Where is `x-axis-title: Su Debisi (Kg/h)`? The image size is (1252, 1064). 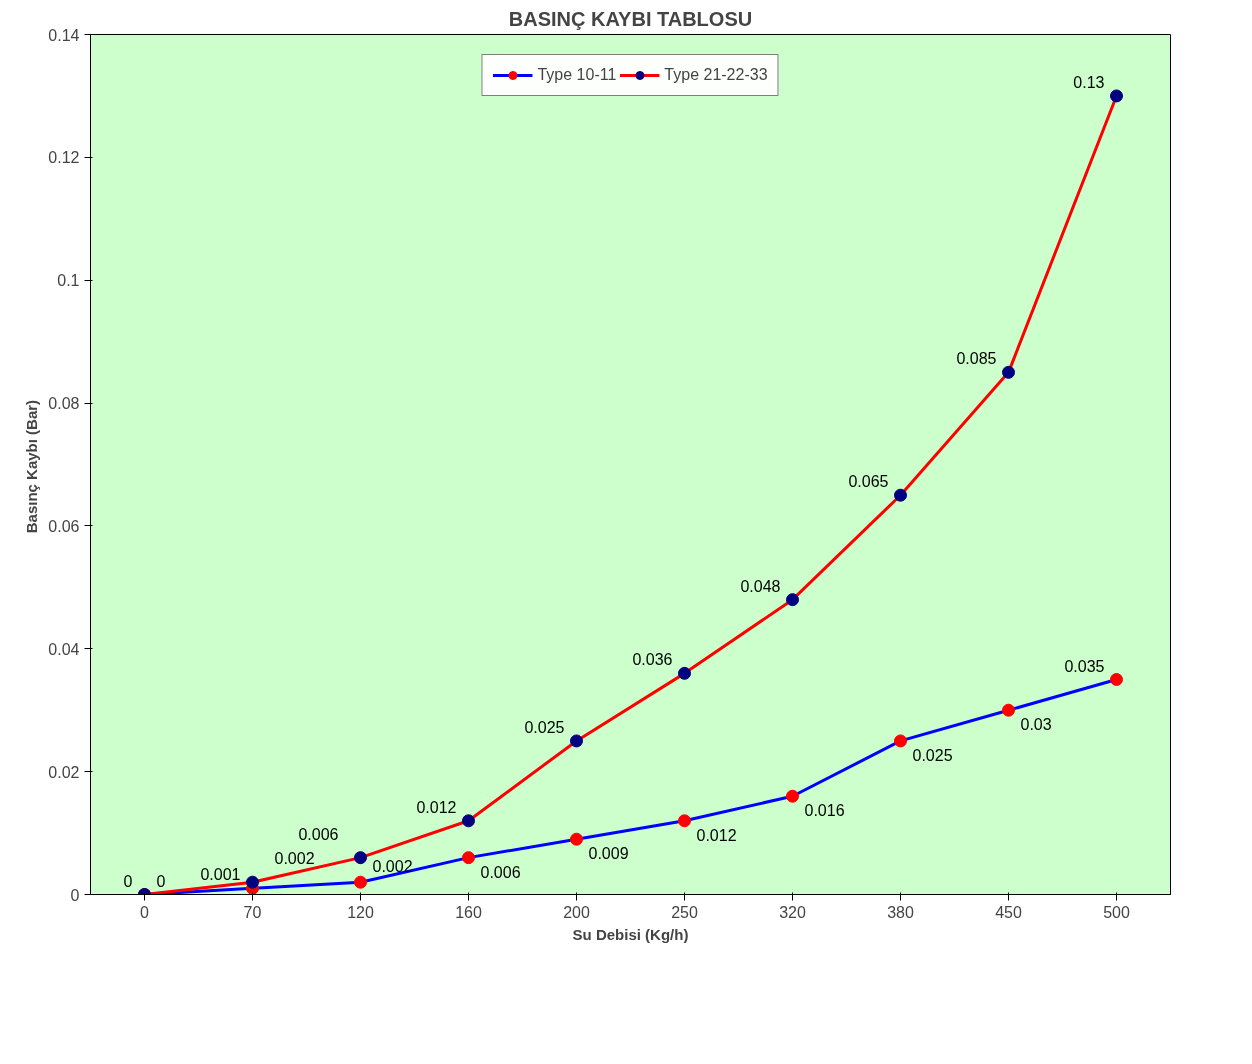
x-axis-title: Su Debisi (Kg/h) is located at coordinates (630, 934).